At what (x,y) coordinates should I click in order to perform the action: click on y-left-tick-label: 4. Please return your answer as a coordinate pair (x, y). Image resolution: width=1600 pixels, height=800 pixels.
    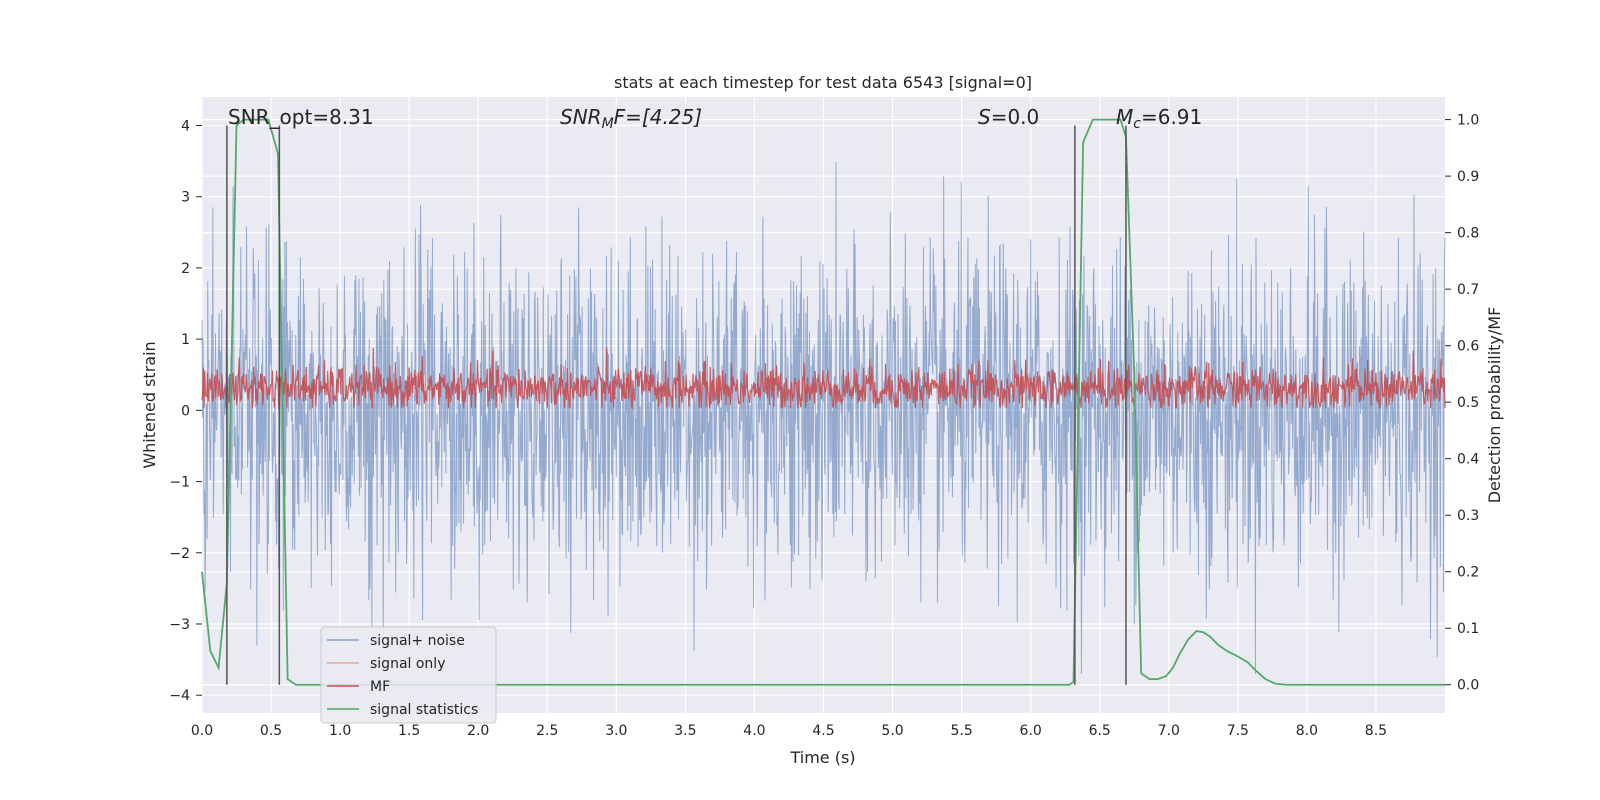
    Looking at the image, I should click on (185, 126).